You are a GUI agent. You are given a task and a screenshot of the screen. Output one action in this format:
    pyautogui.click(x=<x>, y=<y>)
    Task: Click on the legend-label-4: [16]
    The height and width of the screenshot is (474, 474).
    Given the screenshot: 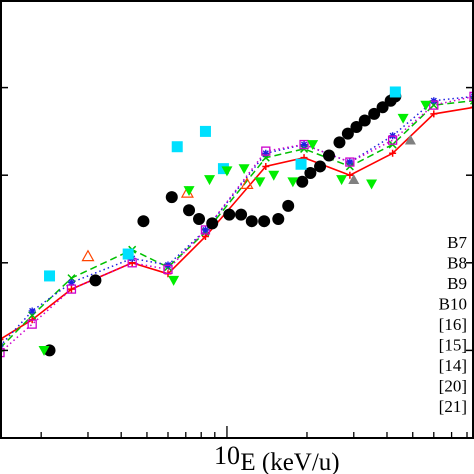 What is the action you would take?
    pyautogui.click(x=453, y=324)
    